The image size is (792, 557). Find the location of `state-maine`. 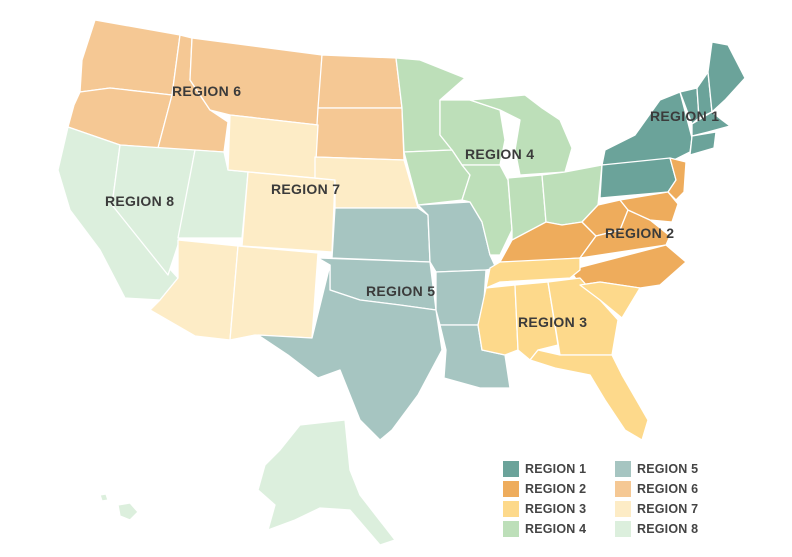

state-maine is located at coordinates (726, 77).